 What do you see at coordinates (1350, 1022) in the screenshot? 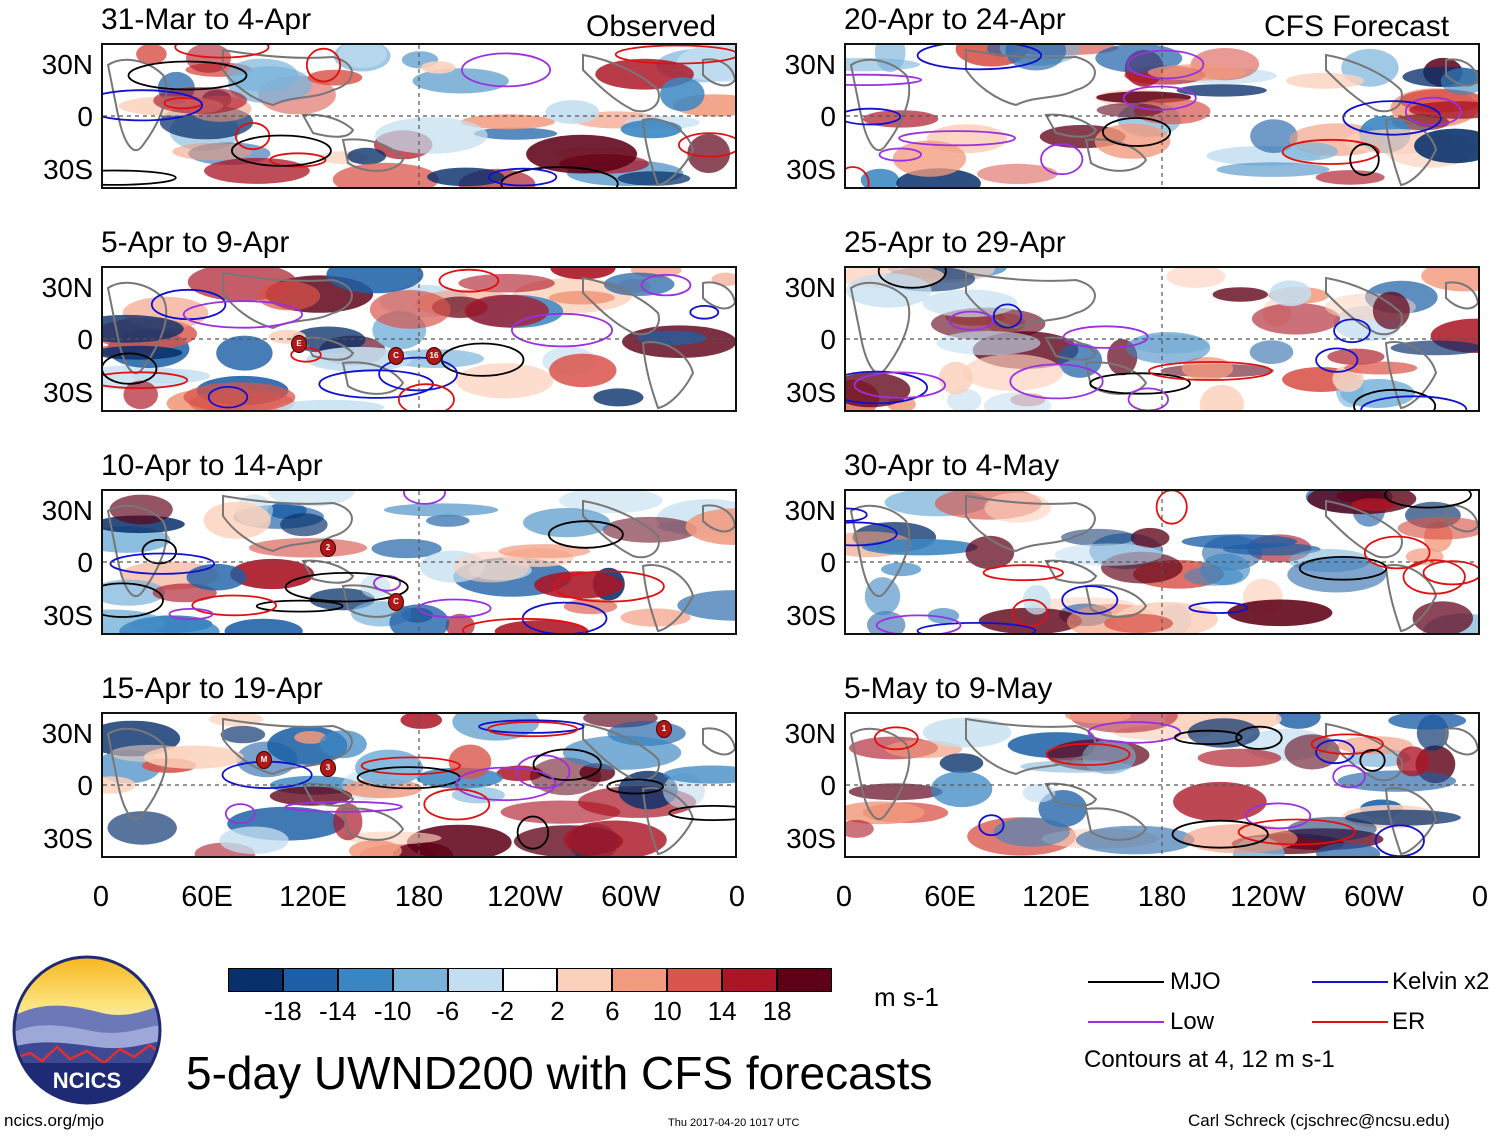
I see `er-line` at bounding box center [1350, 1022].